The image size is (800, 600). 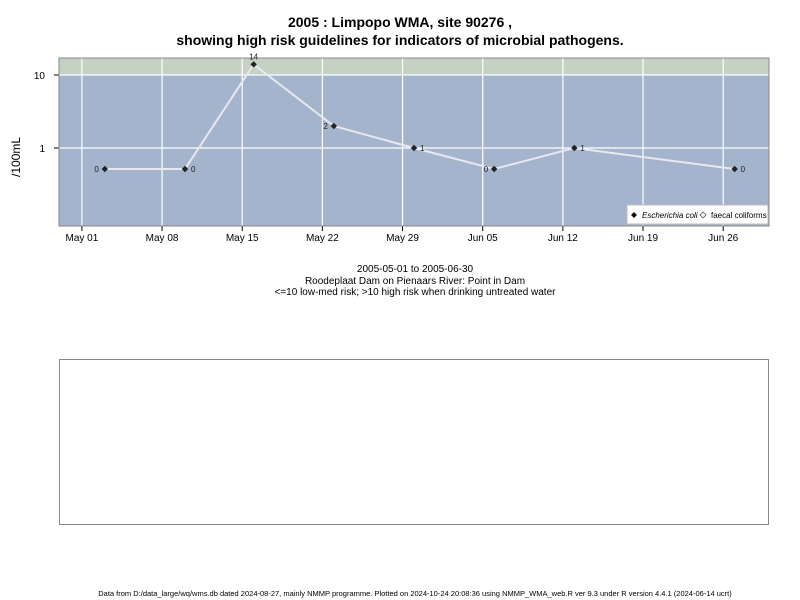 What do you see at coordinates (82, 238) in the screenshot?
I see `x-tick-label: May 01` at bounding box center [82, 238].